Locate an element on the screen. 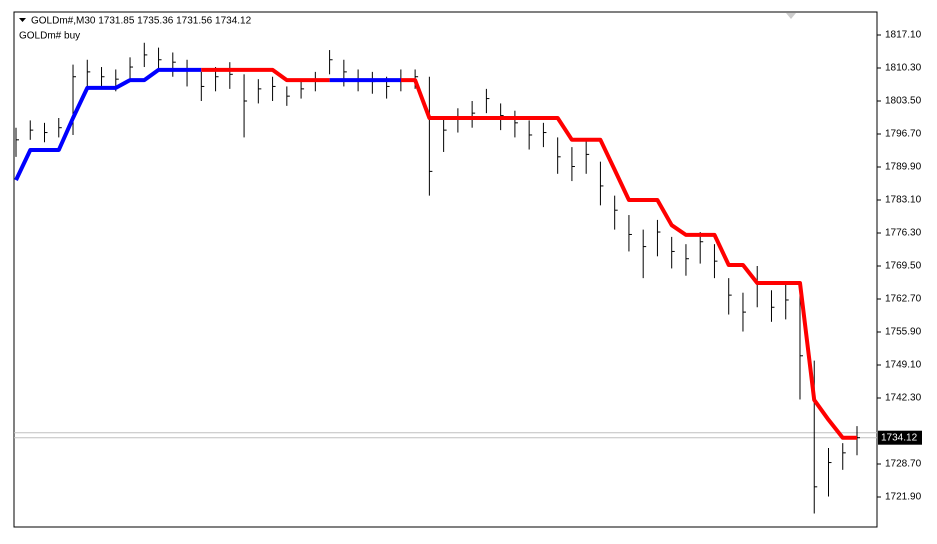 This screenshot has height=544, width=937. y-tick-label: 1789.90 is located at coordinates (903, 167).